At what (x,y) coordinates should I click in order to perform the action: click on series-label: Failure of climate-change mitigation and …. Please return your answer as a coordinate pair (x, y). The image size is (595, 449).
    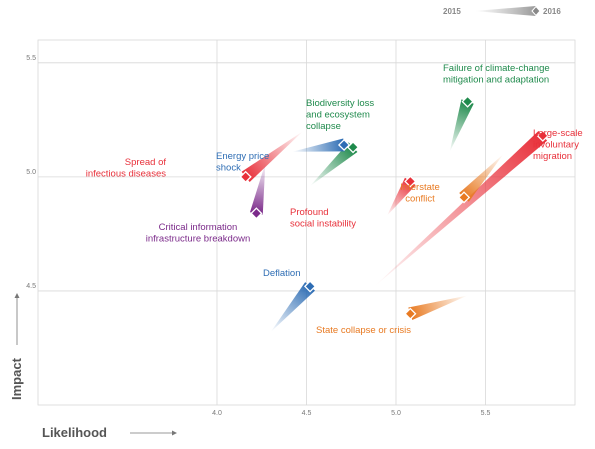
    Looking at the image, I should click on (496, 74).